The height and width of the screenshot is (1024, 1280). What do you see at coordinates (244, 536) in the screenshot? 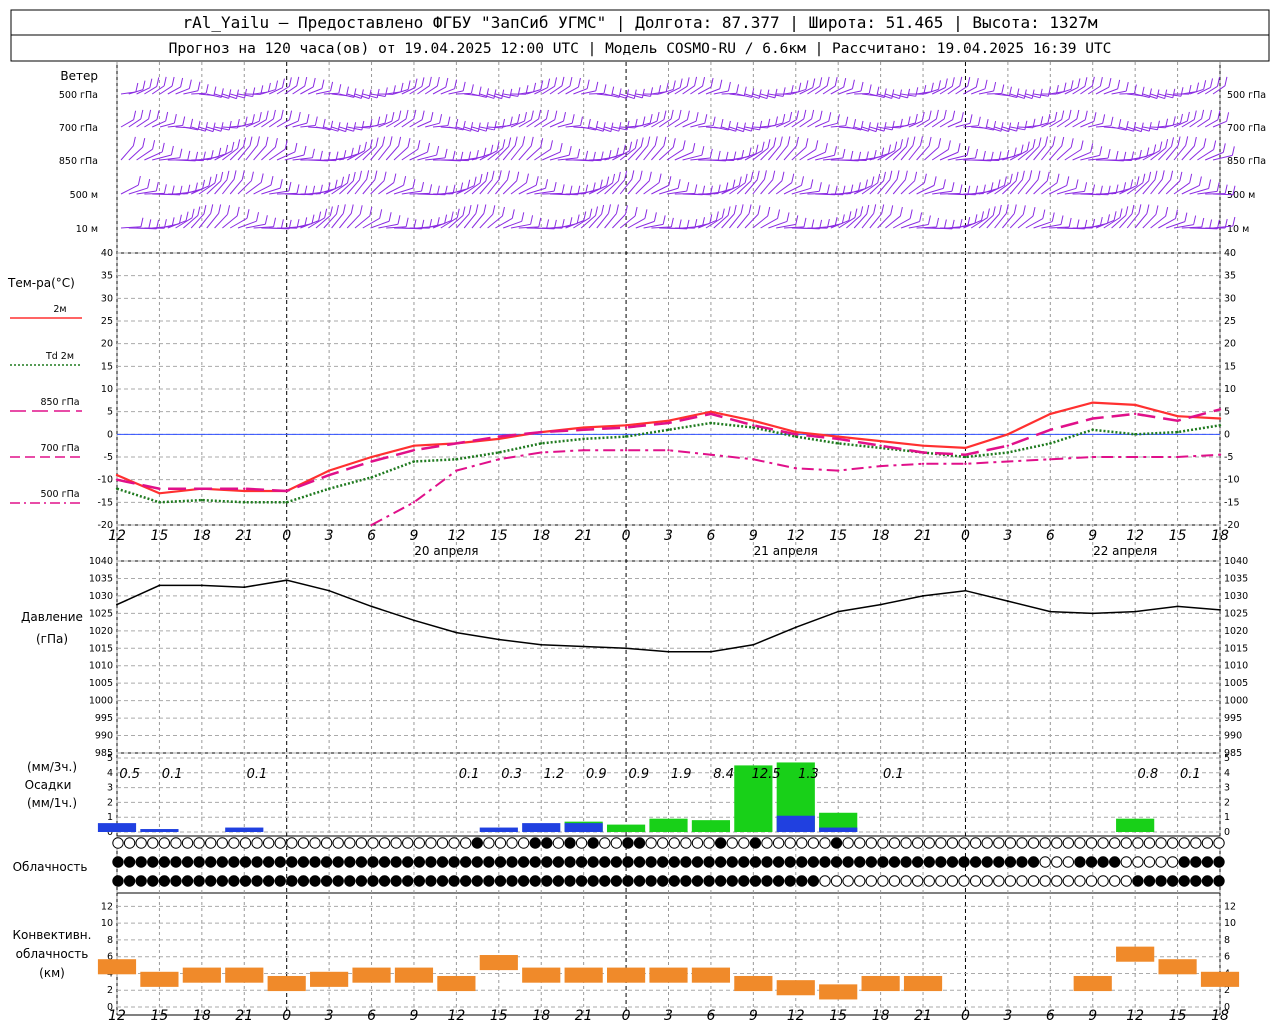
I see `x-hour-top-3: 21` at bounding box center [244, 536].